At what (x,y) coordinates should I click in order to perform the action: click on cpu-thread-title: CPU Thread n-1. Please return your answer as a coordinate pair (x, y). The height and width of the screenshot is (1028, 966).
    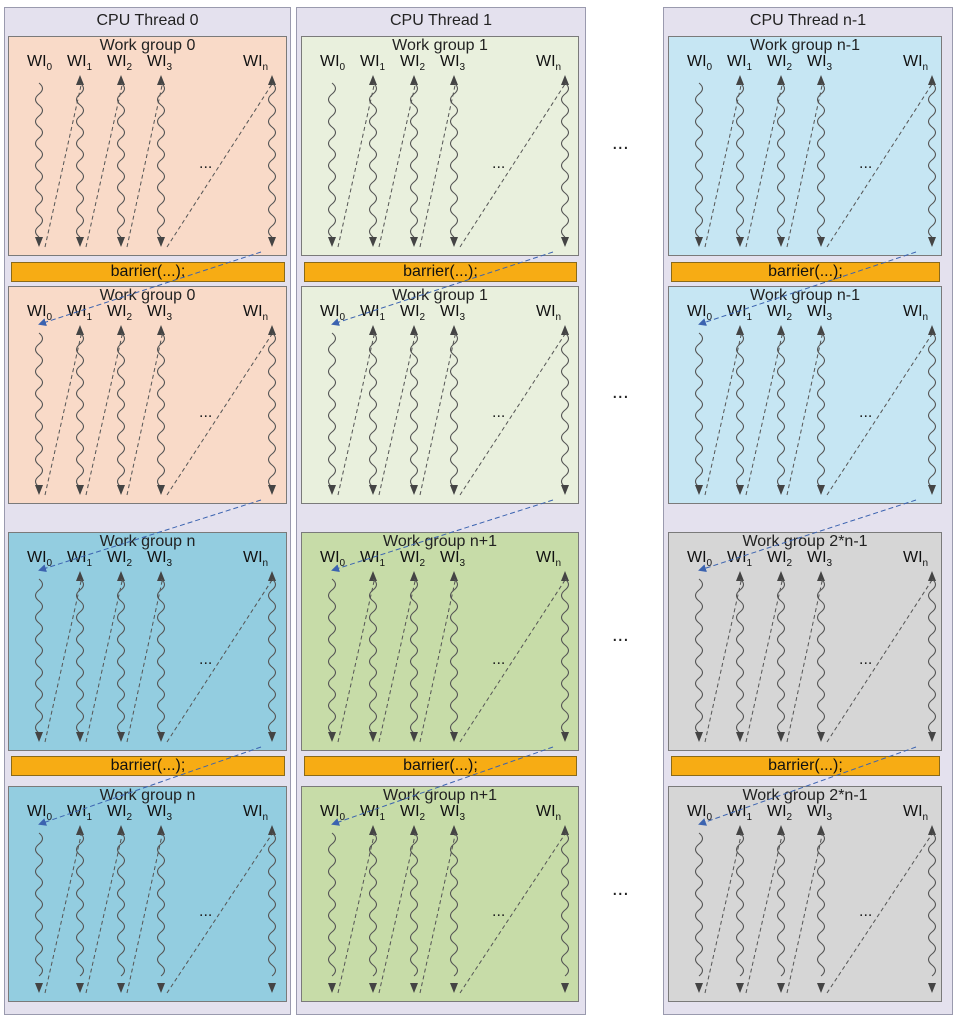
    Looking at the image, I should click on (808, 20).